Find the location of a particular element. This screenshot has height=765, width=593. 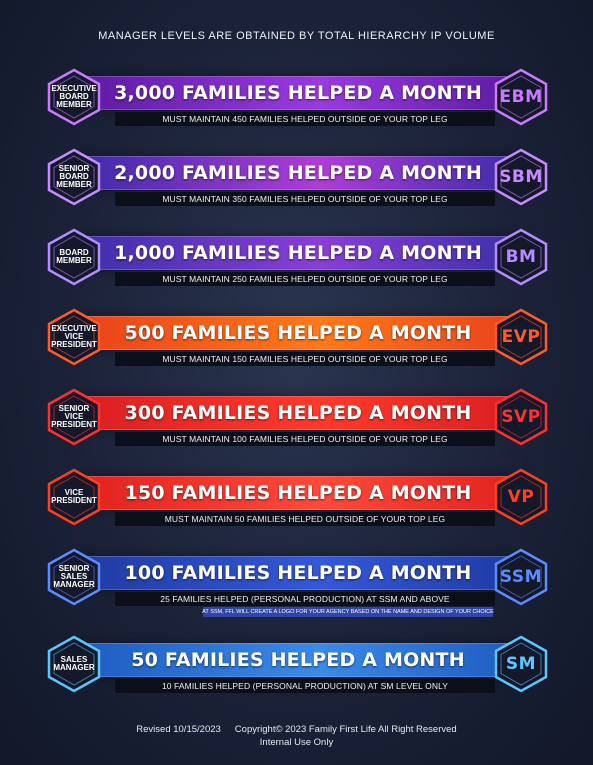

rank-badge-label: EXECUTIVE VICE PRESIDENT is located at coordinates (74, 336).